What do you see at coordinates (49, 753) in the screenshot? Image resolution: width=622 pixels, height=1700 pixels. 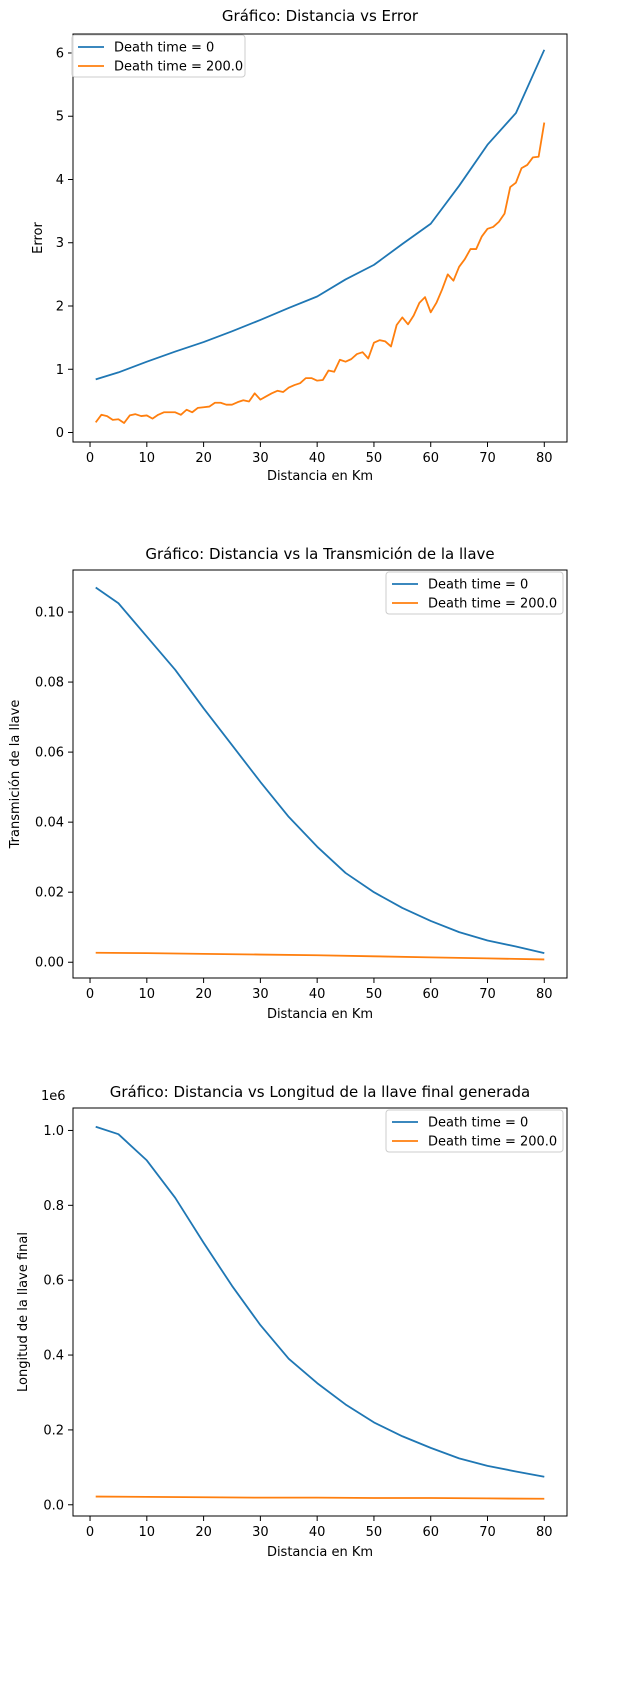 I see `y-tick-label: 0.06` at bounding box center [49, 753].